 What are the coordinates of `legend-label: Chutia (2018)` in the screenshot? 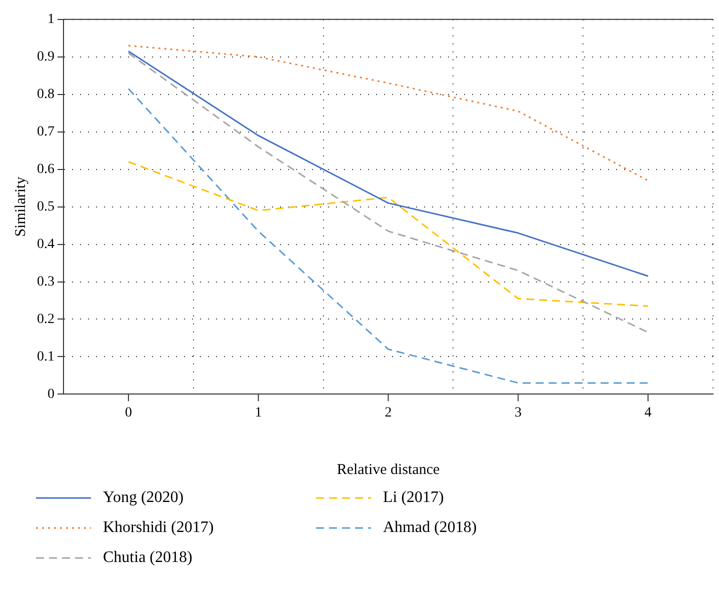 It's located at (147, 558).